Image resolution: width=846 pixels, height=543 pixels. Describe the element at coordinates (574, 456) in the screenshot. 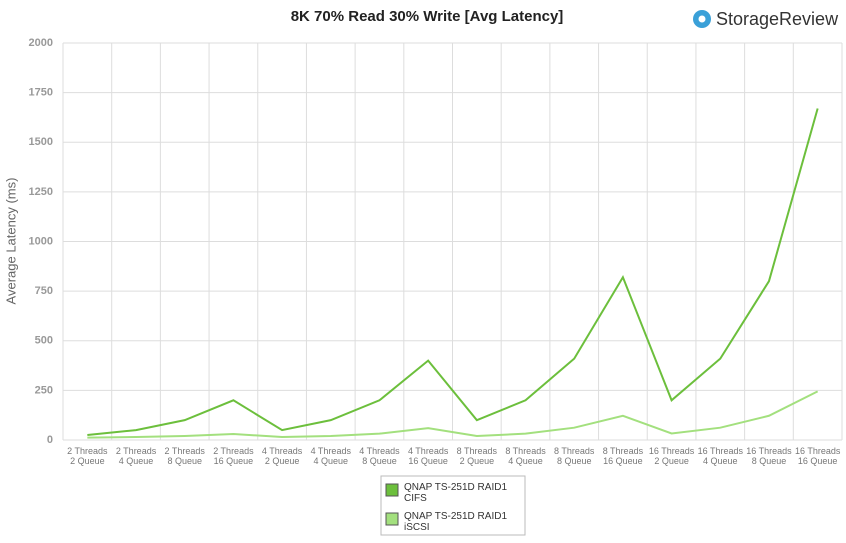

I see `x-tick-label: 8 Threads 8 Queue` at that location.